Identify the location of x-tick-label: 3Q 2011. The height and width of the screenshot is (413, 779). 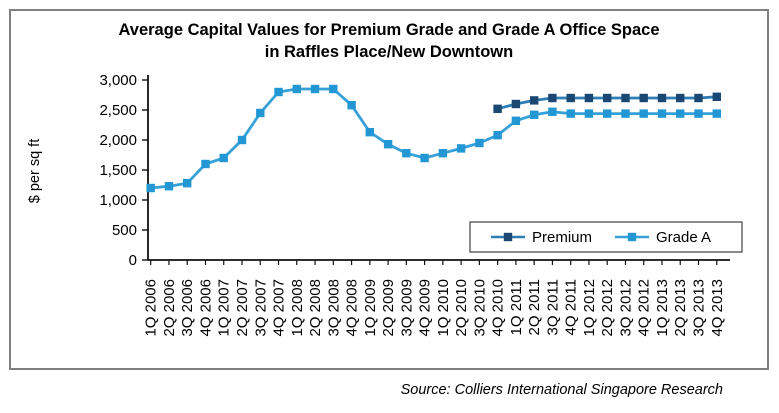
(552, 307).